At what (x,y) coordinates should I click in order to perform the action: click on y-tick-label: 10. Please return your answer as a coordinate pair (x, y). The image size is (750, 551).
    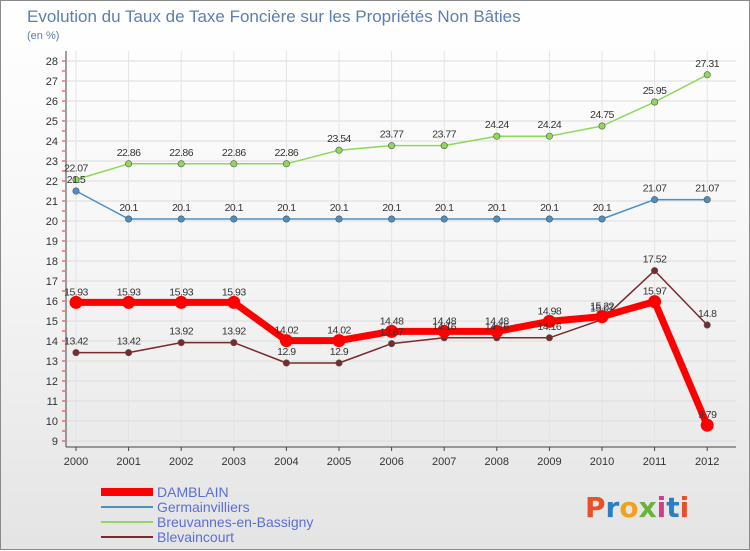
    Looking at the image, I should click on (52, 422).